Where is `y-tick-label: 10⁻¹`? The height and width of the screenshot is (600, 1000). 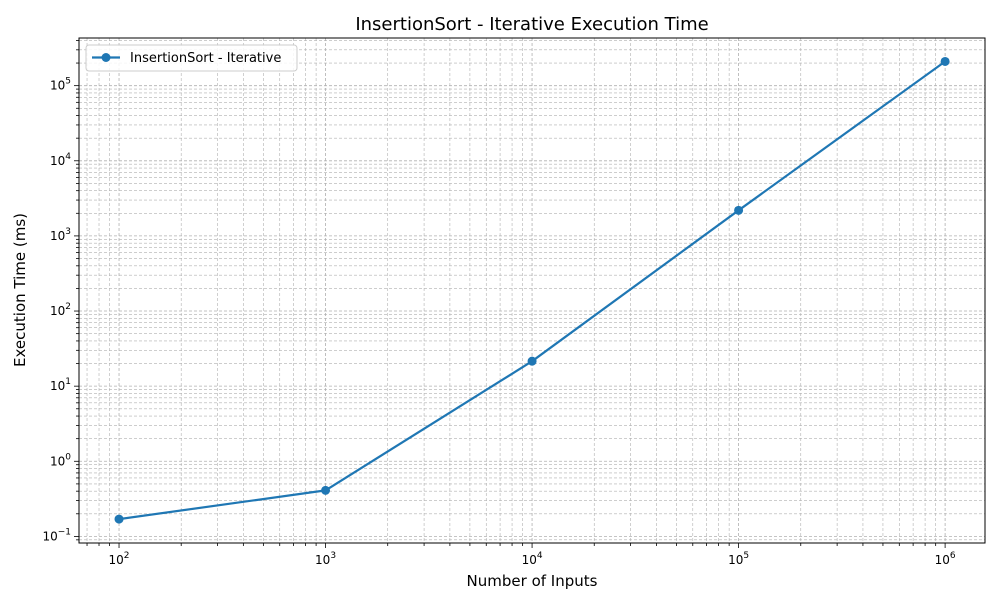
y-tick-label: 10⁻¹ is located at coordinates (56, 535).